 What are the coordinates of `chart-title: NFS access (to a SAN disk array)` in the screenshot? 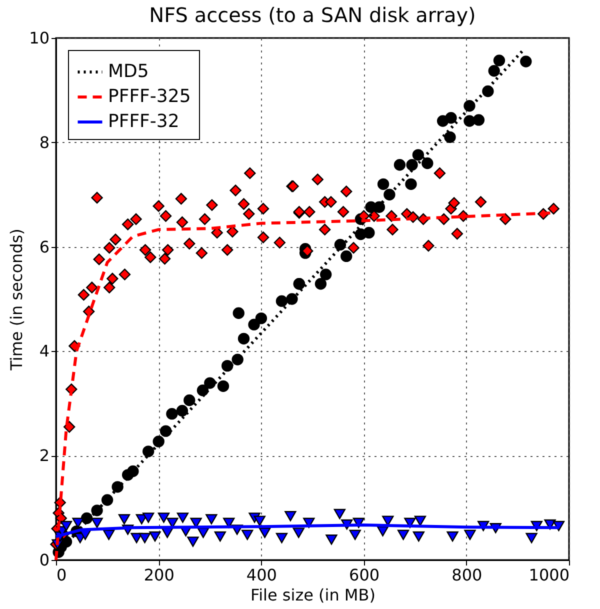 It's located at (312, 15).